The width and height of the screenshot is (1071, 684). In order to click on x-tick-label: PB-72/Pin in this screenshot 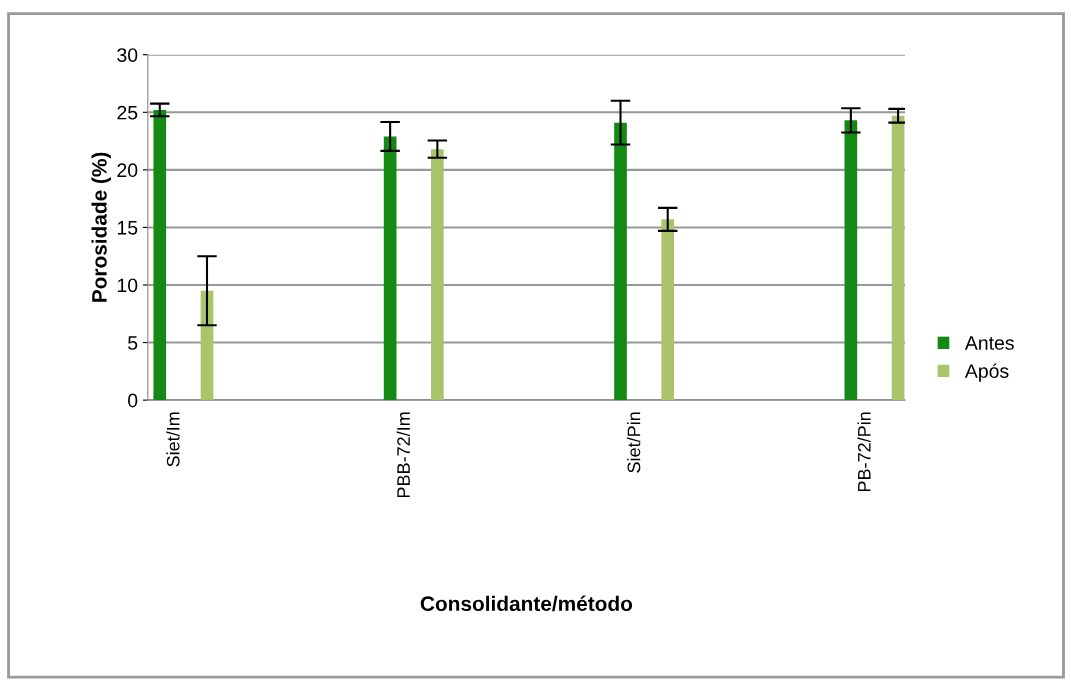, I will do `click(864, 452)`.